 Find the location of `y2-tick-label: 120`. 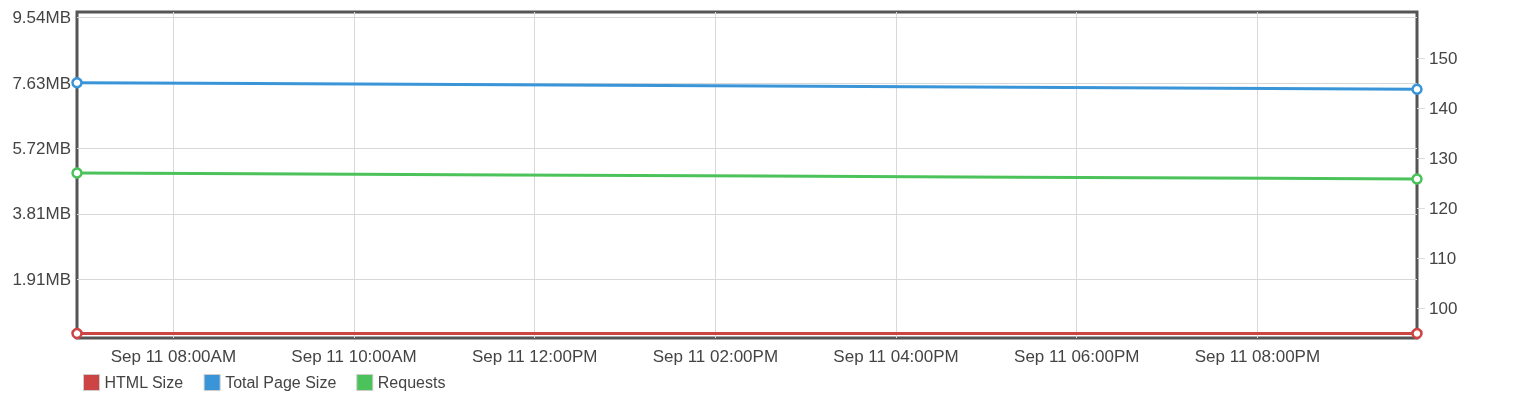

y2-tick-label: 120 is located at coordinates (1443, 208).